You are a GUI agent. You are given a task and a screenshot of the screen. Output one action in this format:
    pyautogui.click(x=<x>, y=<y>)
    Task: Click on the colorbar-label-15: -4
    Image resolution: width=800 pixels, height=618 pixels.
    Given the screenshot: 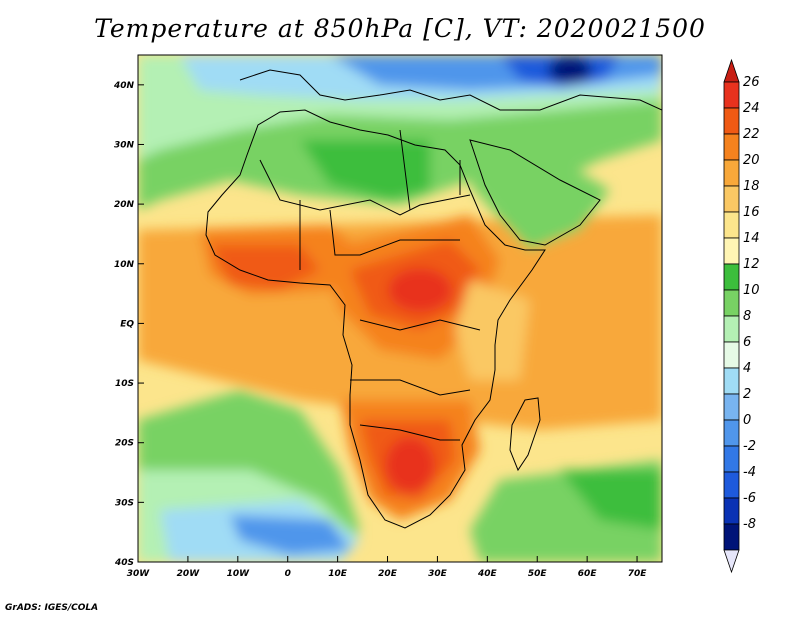 What is the action you would take?
    pyautogui.click(x=749, y=472)
    